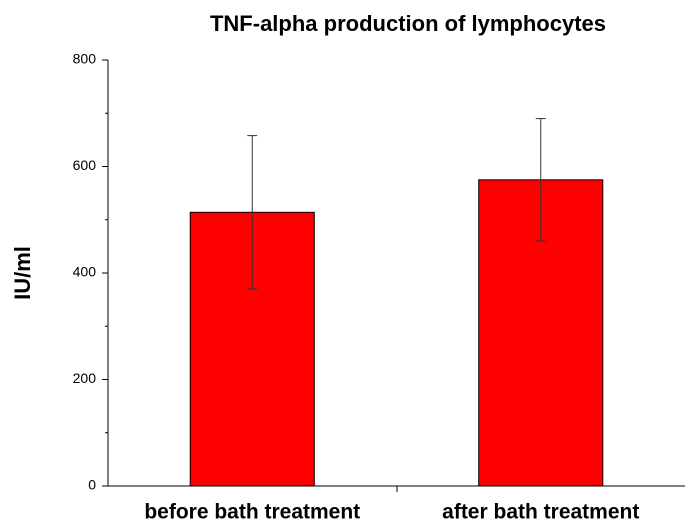 This screenshot has width=687, height=526. Describe the element at coordinates (85, 378) in the screenshot. I see `y-tick-label: 200` at that location.